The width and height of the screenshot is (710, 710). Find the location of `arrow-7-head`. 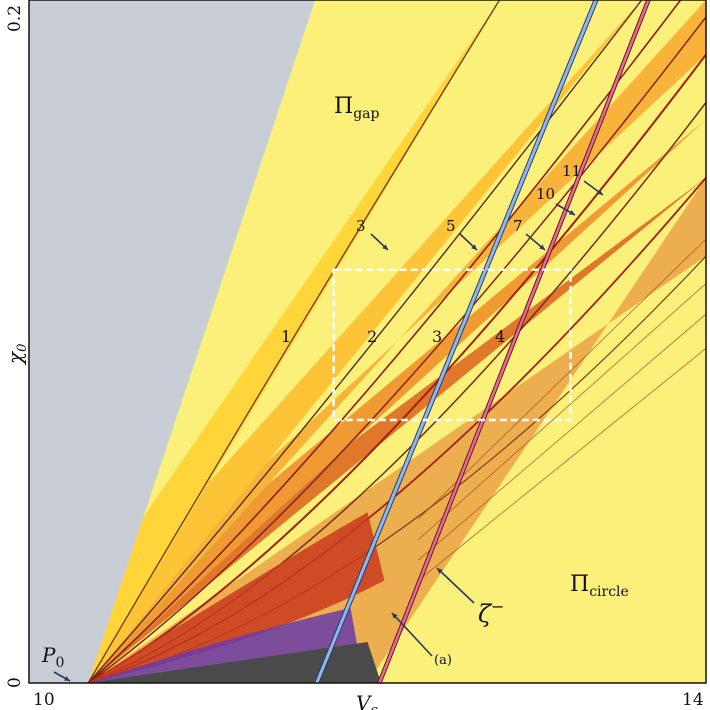

arrow-7-head is located at coordinates (542, 247).